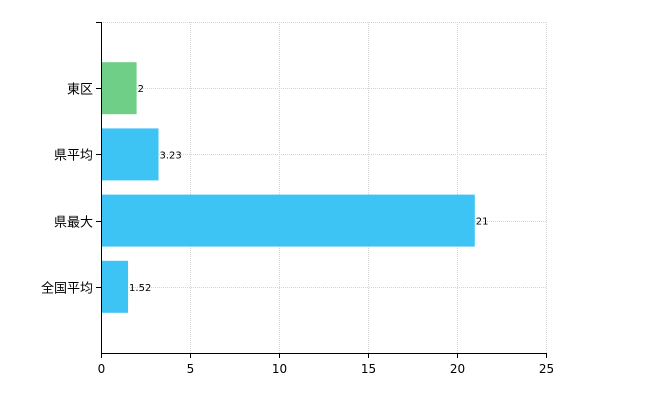  I want to click on x-tick-label: 10, so click(279, 369).